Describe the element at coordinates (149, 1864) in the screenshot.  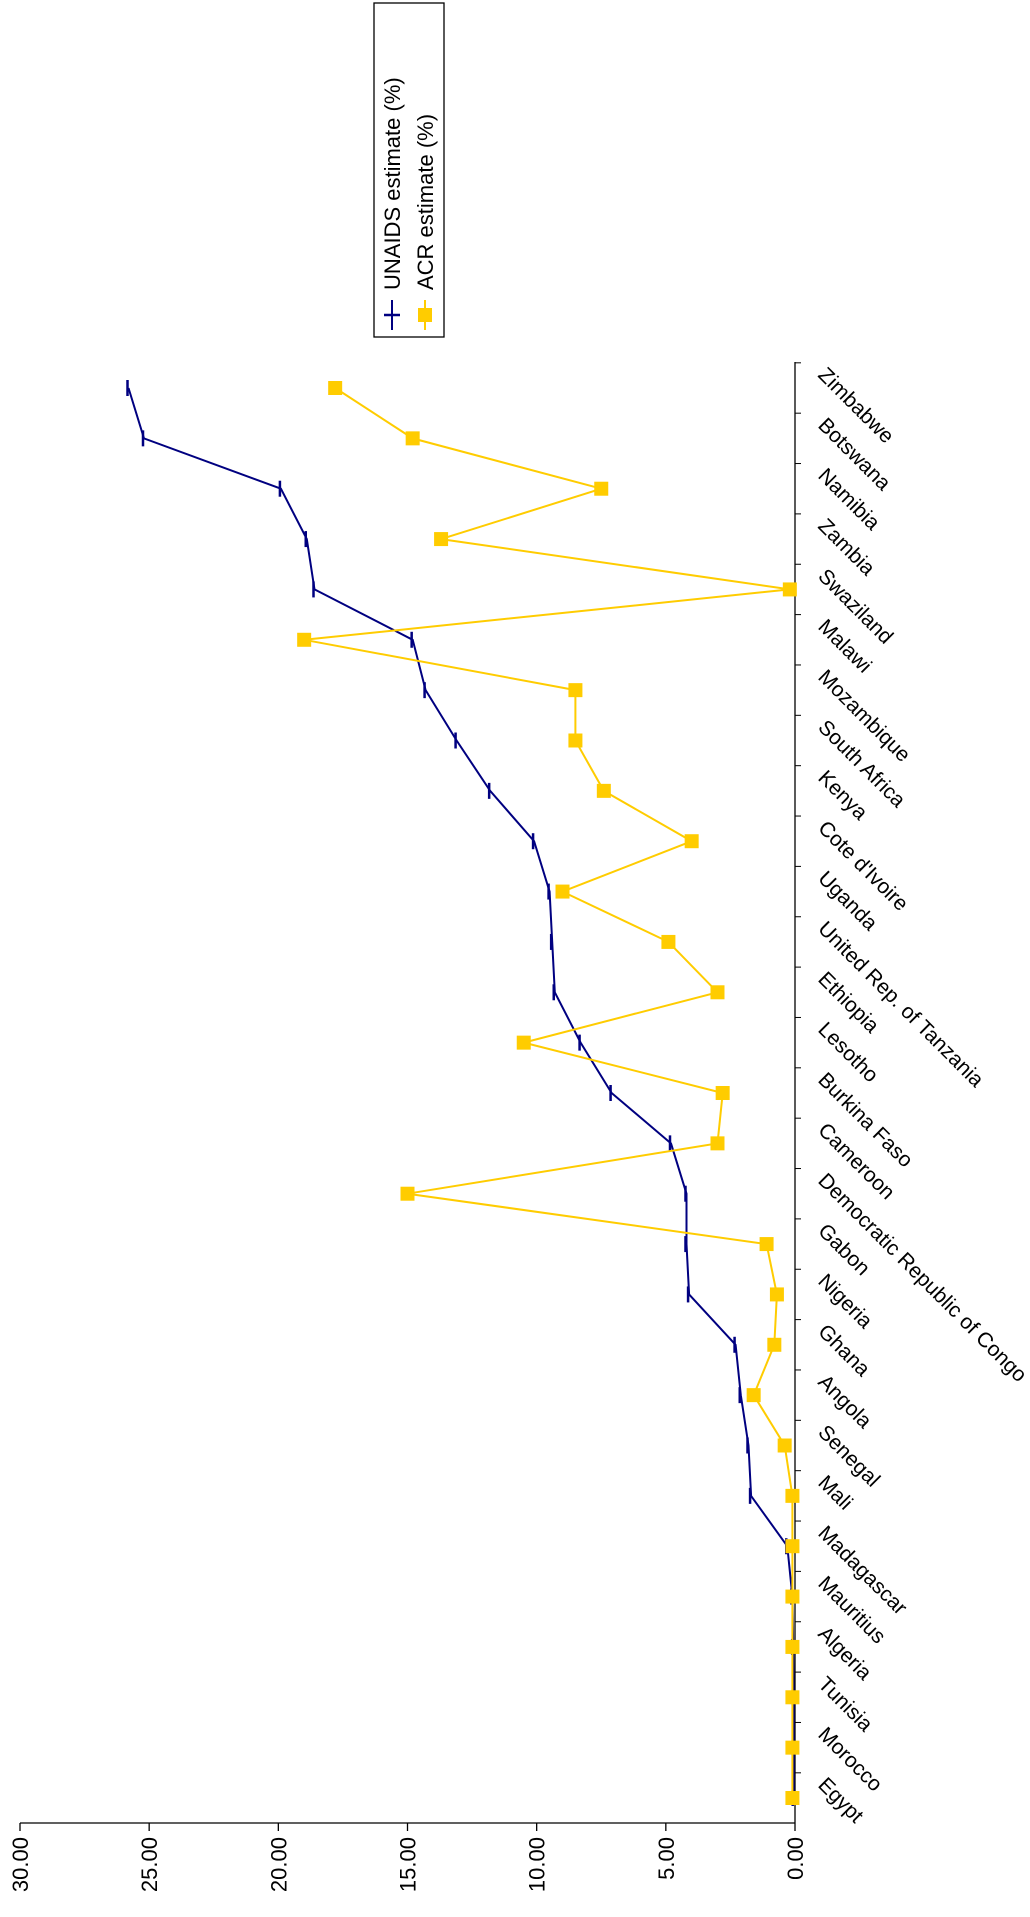
I see `value-tick-label: 25.00` at that location.